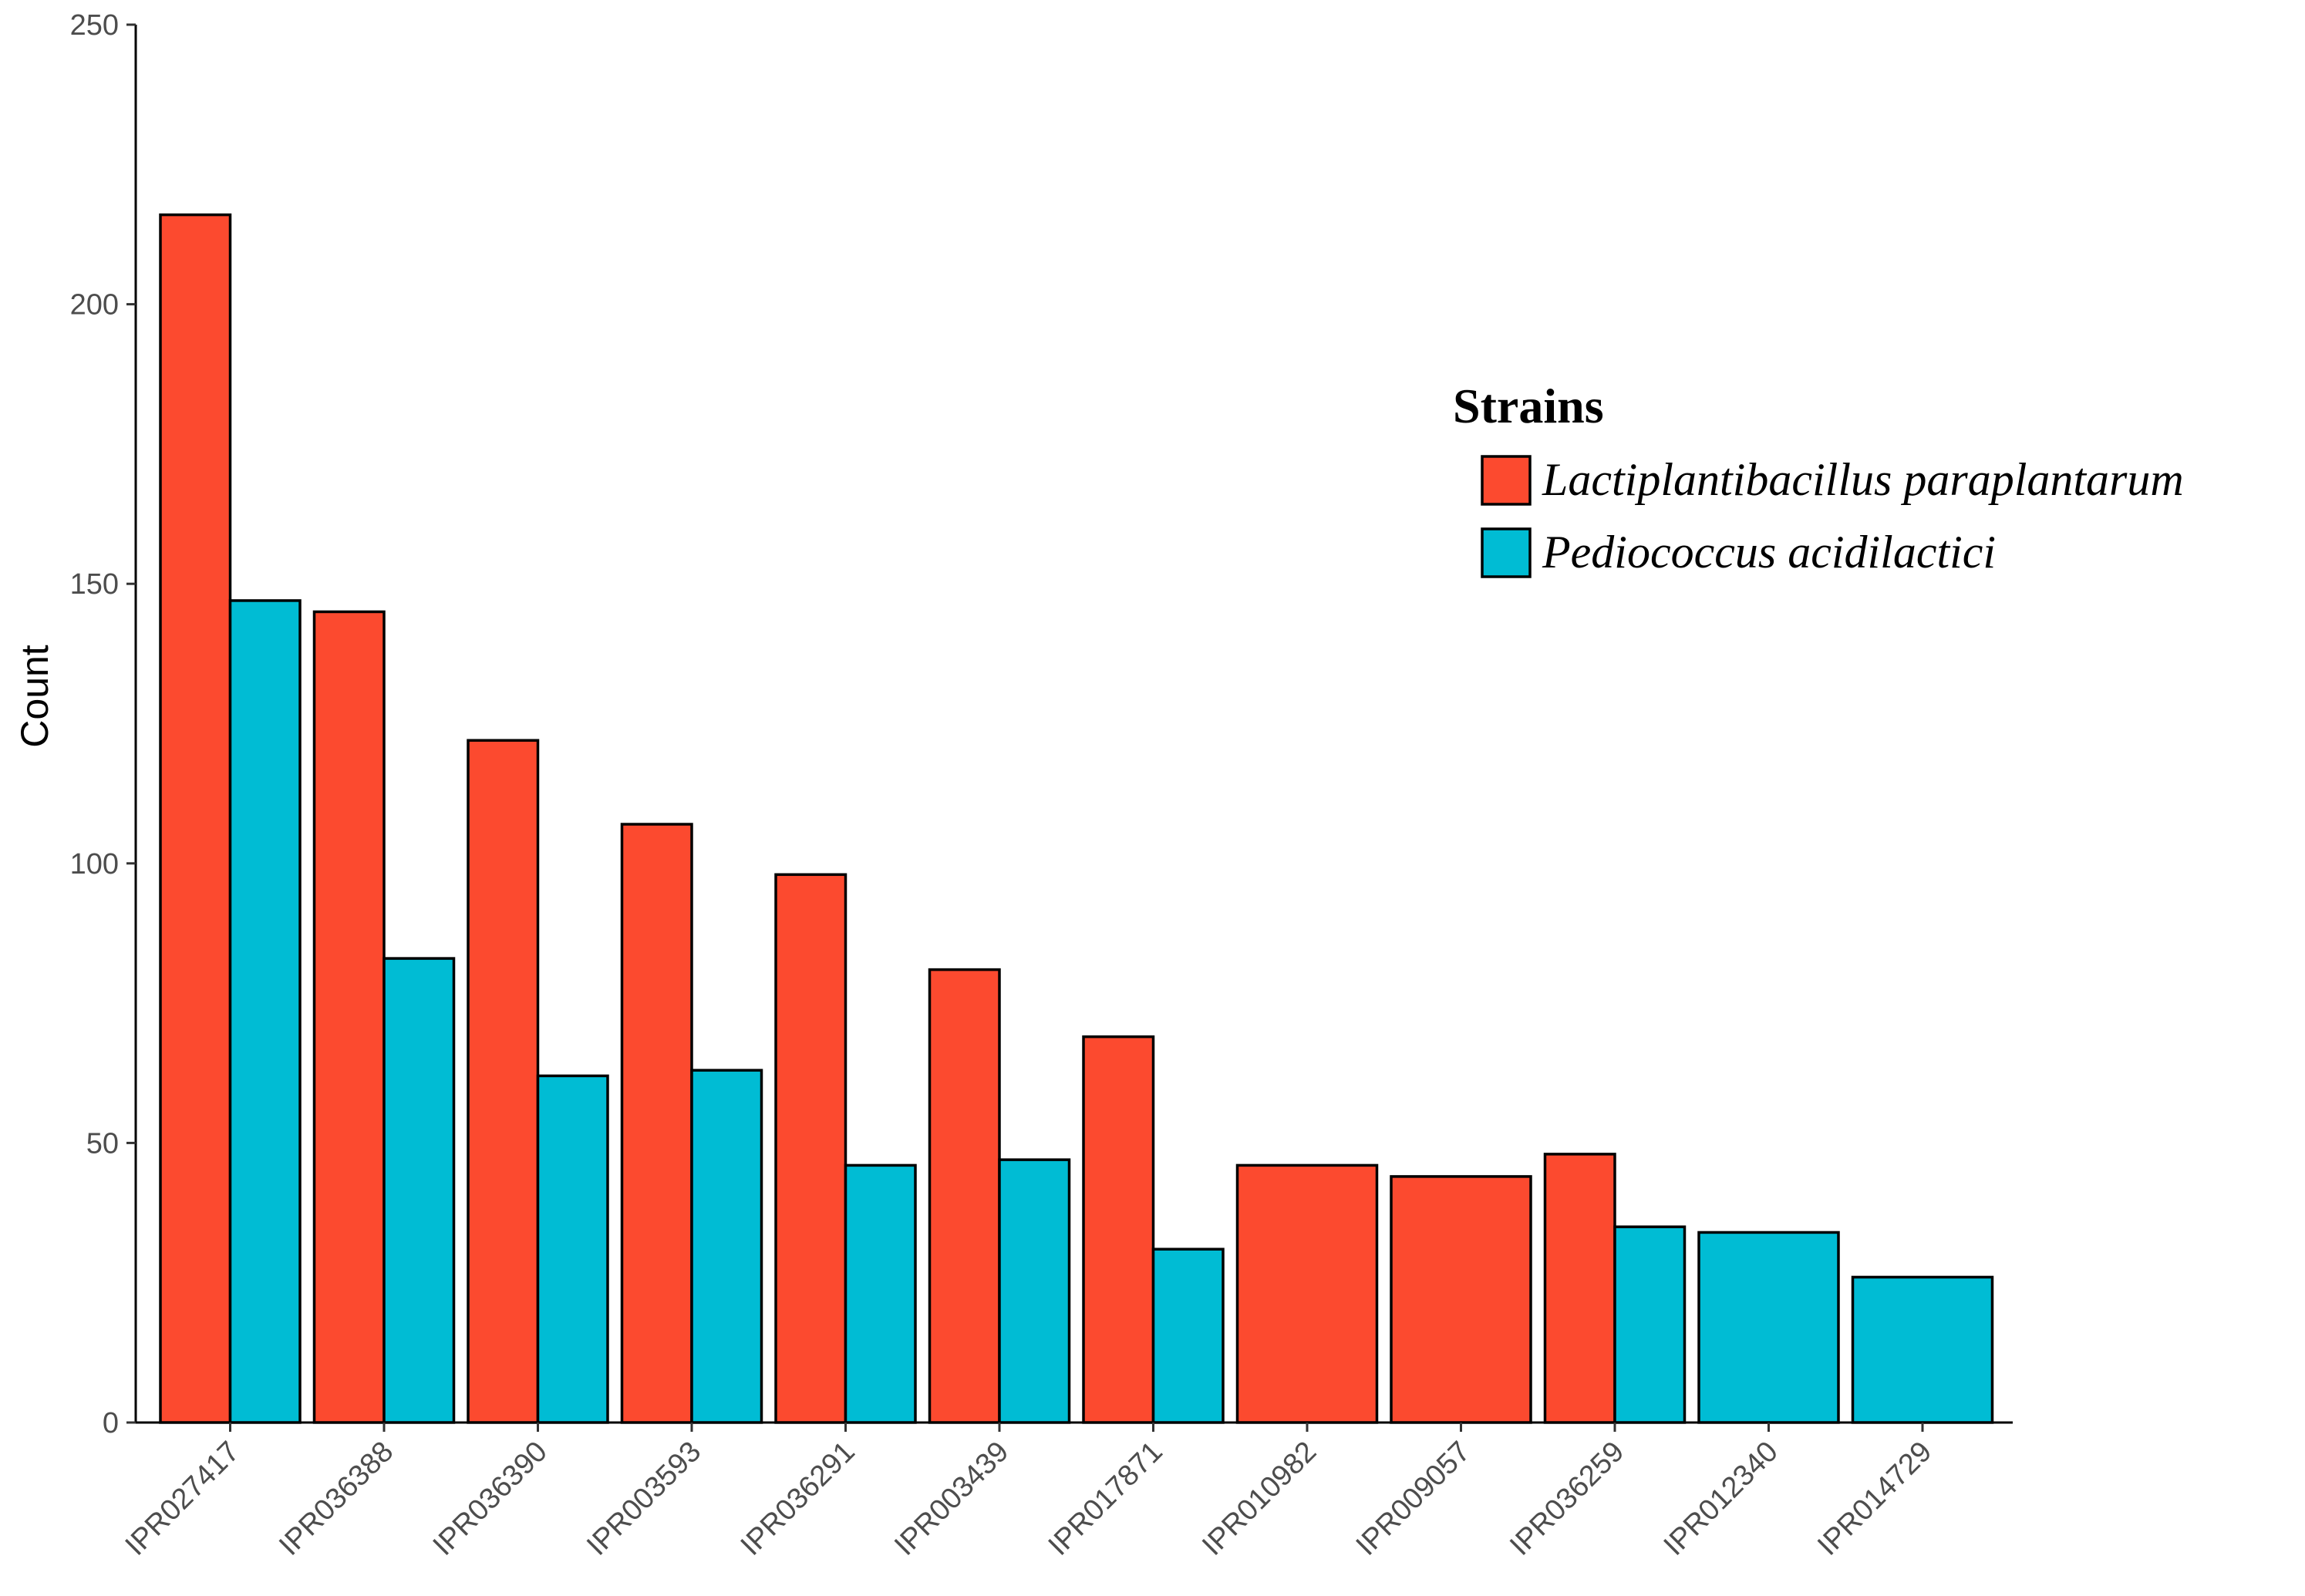 The image size is (2305, 1596). I want to click on bar-IPR017871-lactiplantibacillus, so click(1118, 1229).